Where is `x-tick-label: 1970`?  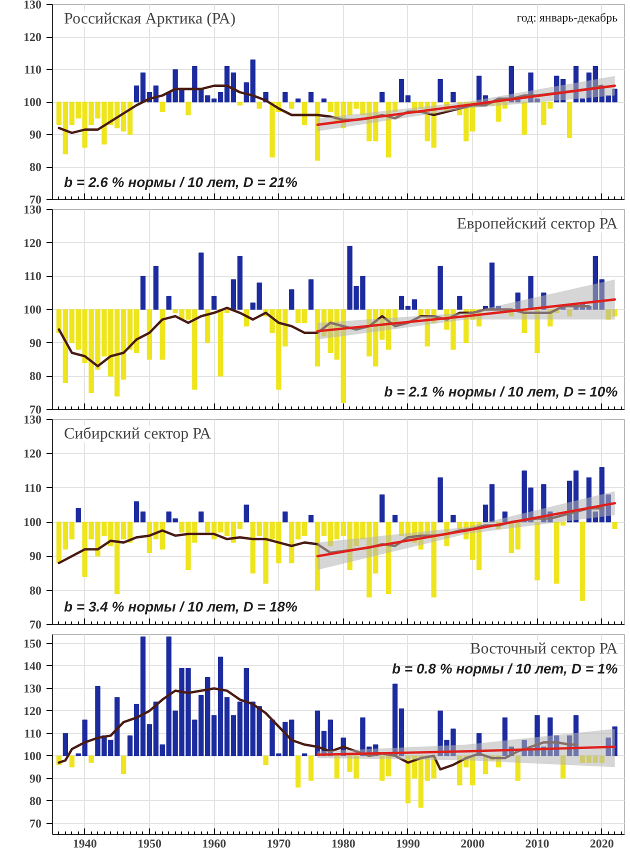 x-tick-label: 1970 is located at coordinates (278, 843).